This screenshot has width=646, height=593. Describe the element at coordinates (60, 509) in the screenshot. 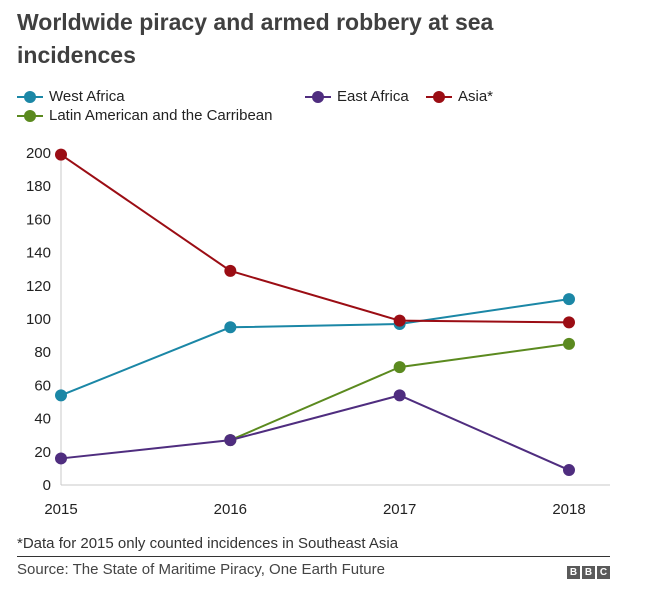

I see `x-tick-label: 2015` at that location.